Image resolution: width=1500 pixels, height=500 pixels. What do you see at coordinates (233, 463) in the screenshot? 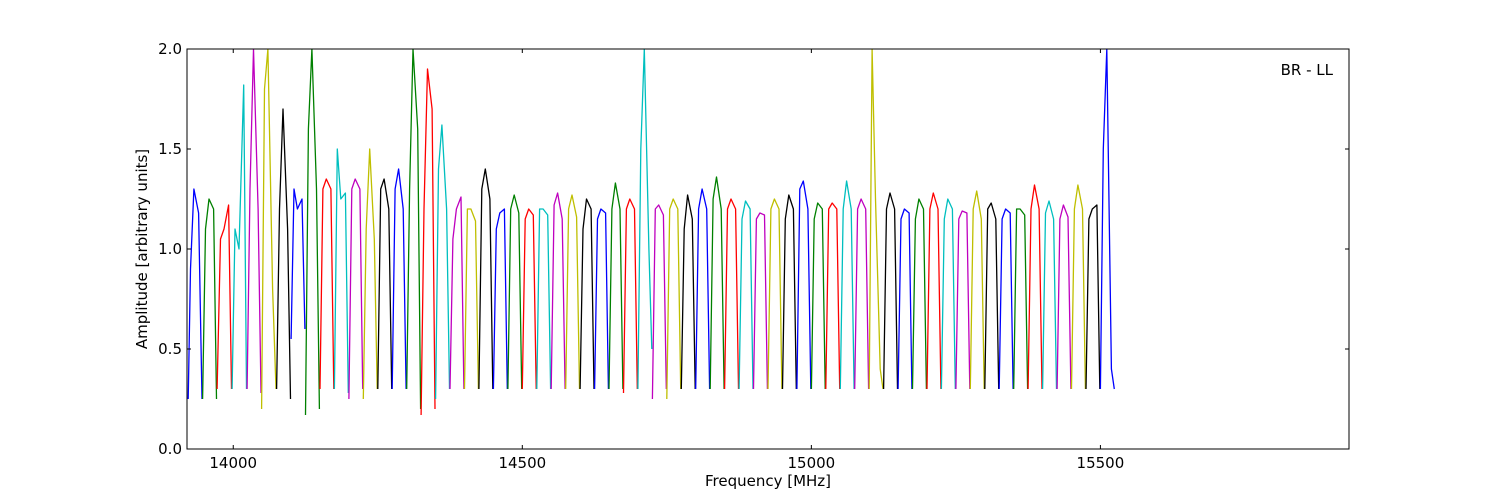
I see `x-tick-label-0: 14000` at bounding box center [233, 463].